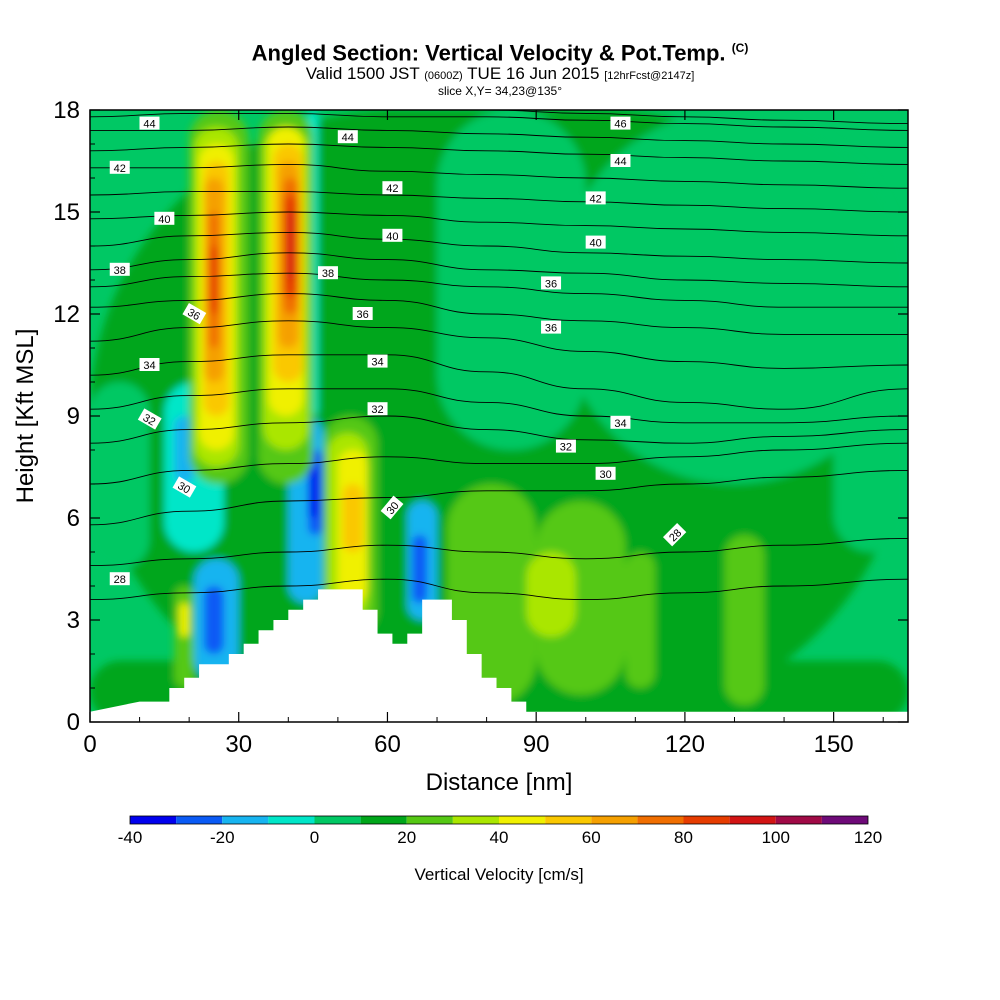  What do you see at coordinates (500, 91) in the screenshot?
I see `slice-line: slice X,Y= 34,23@135°` at bounding box center [500, 91].